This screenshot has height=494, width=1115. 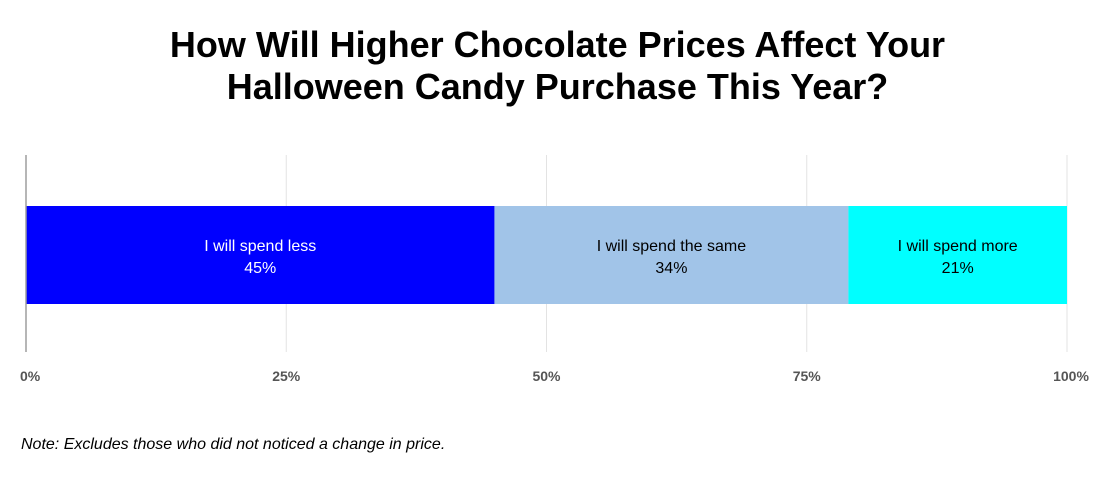 I want to click on x-tick-label: 50%, so click(x=546, y=376).